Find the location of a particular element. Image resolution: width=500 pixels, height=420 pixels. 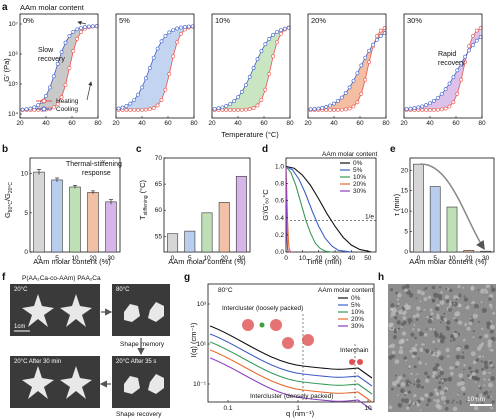

legend-label: 20% is located at coordinates (357, 319).